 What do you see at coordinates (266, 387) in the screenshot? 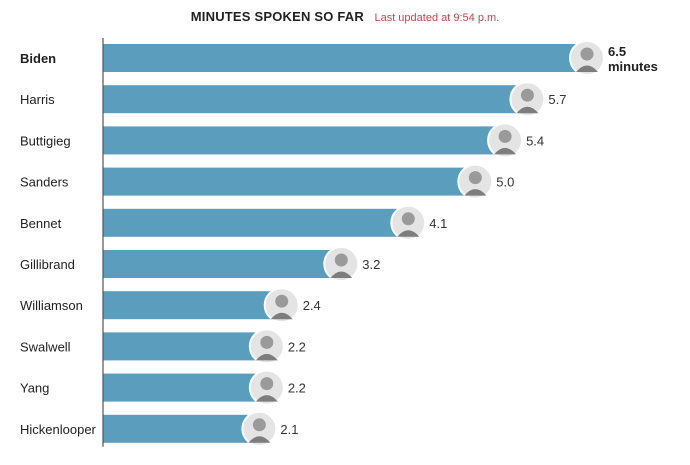
I see `avatar-yang` at bounding box center [266, 387].